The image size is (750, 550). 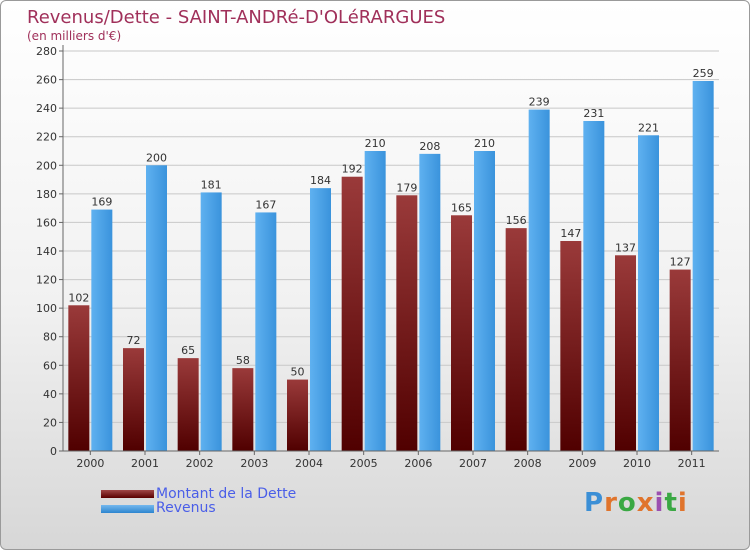 I want to click on value-label-revenue-2009: 231, so click(x=593, y=113).